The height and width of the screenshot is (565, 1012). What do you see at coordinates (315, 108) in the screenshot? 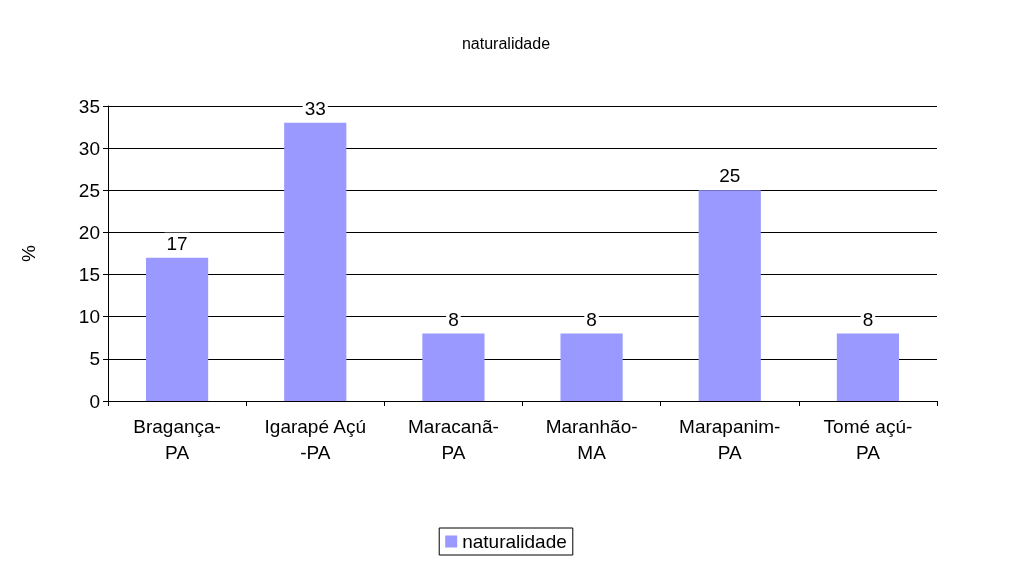
I see `data-label: 33` at bounding box center [315, 108].